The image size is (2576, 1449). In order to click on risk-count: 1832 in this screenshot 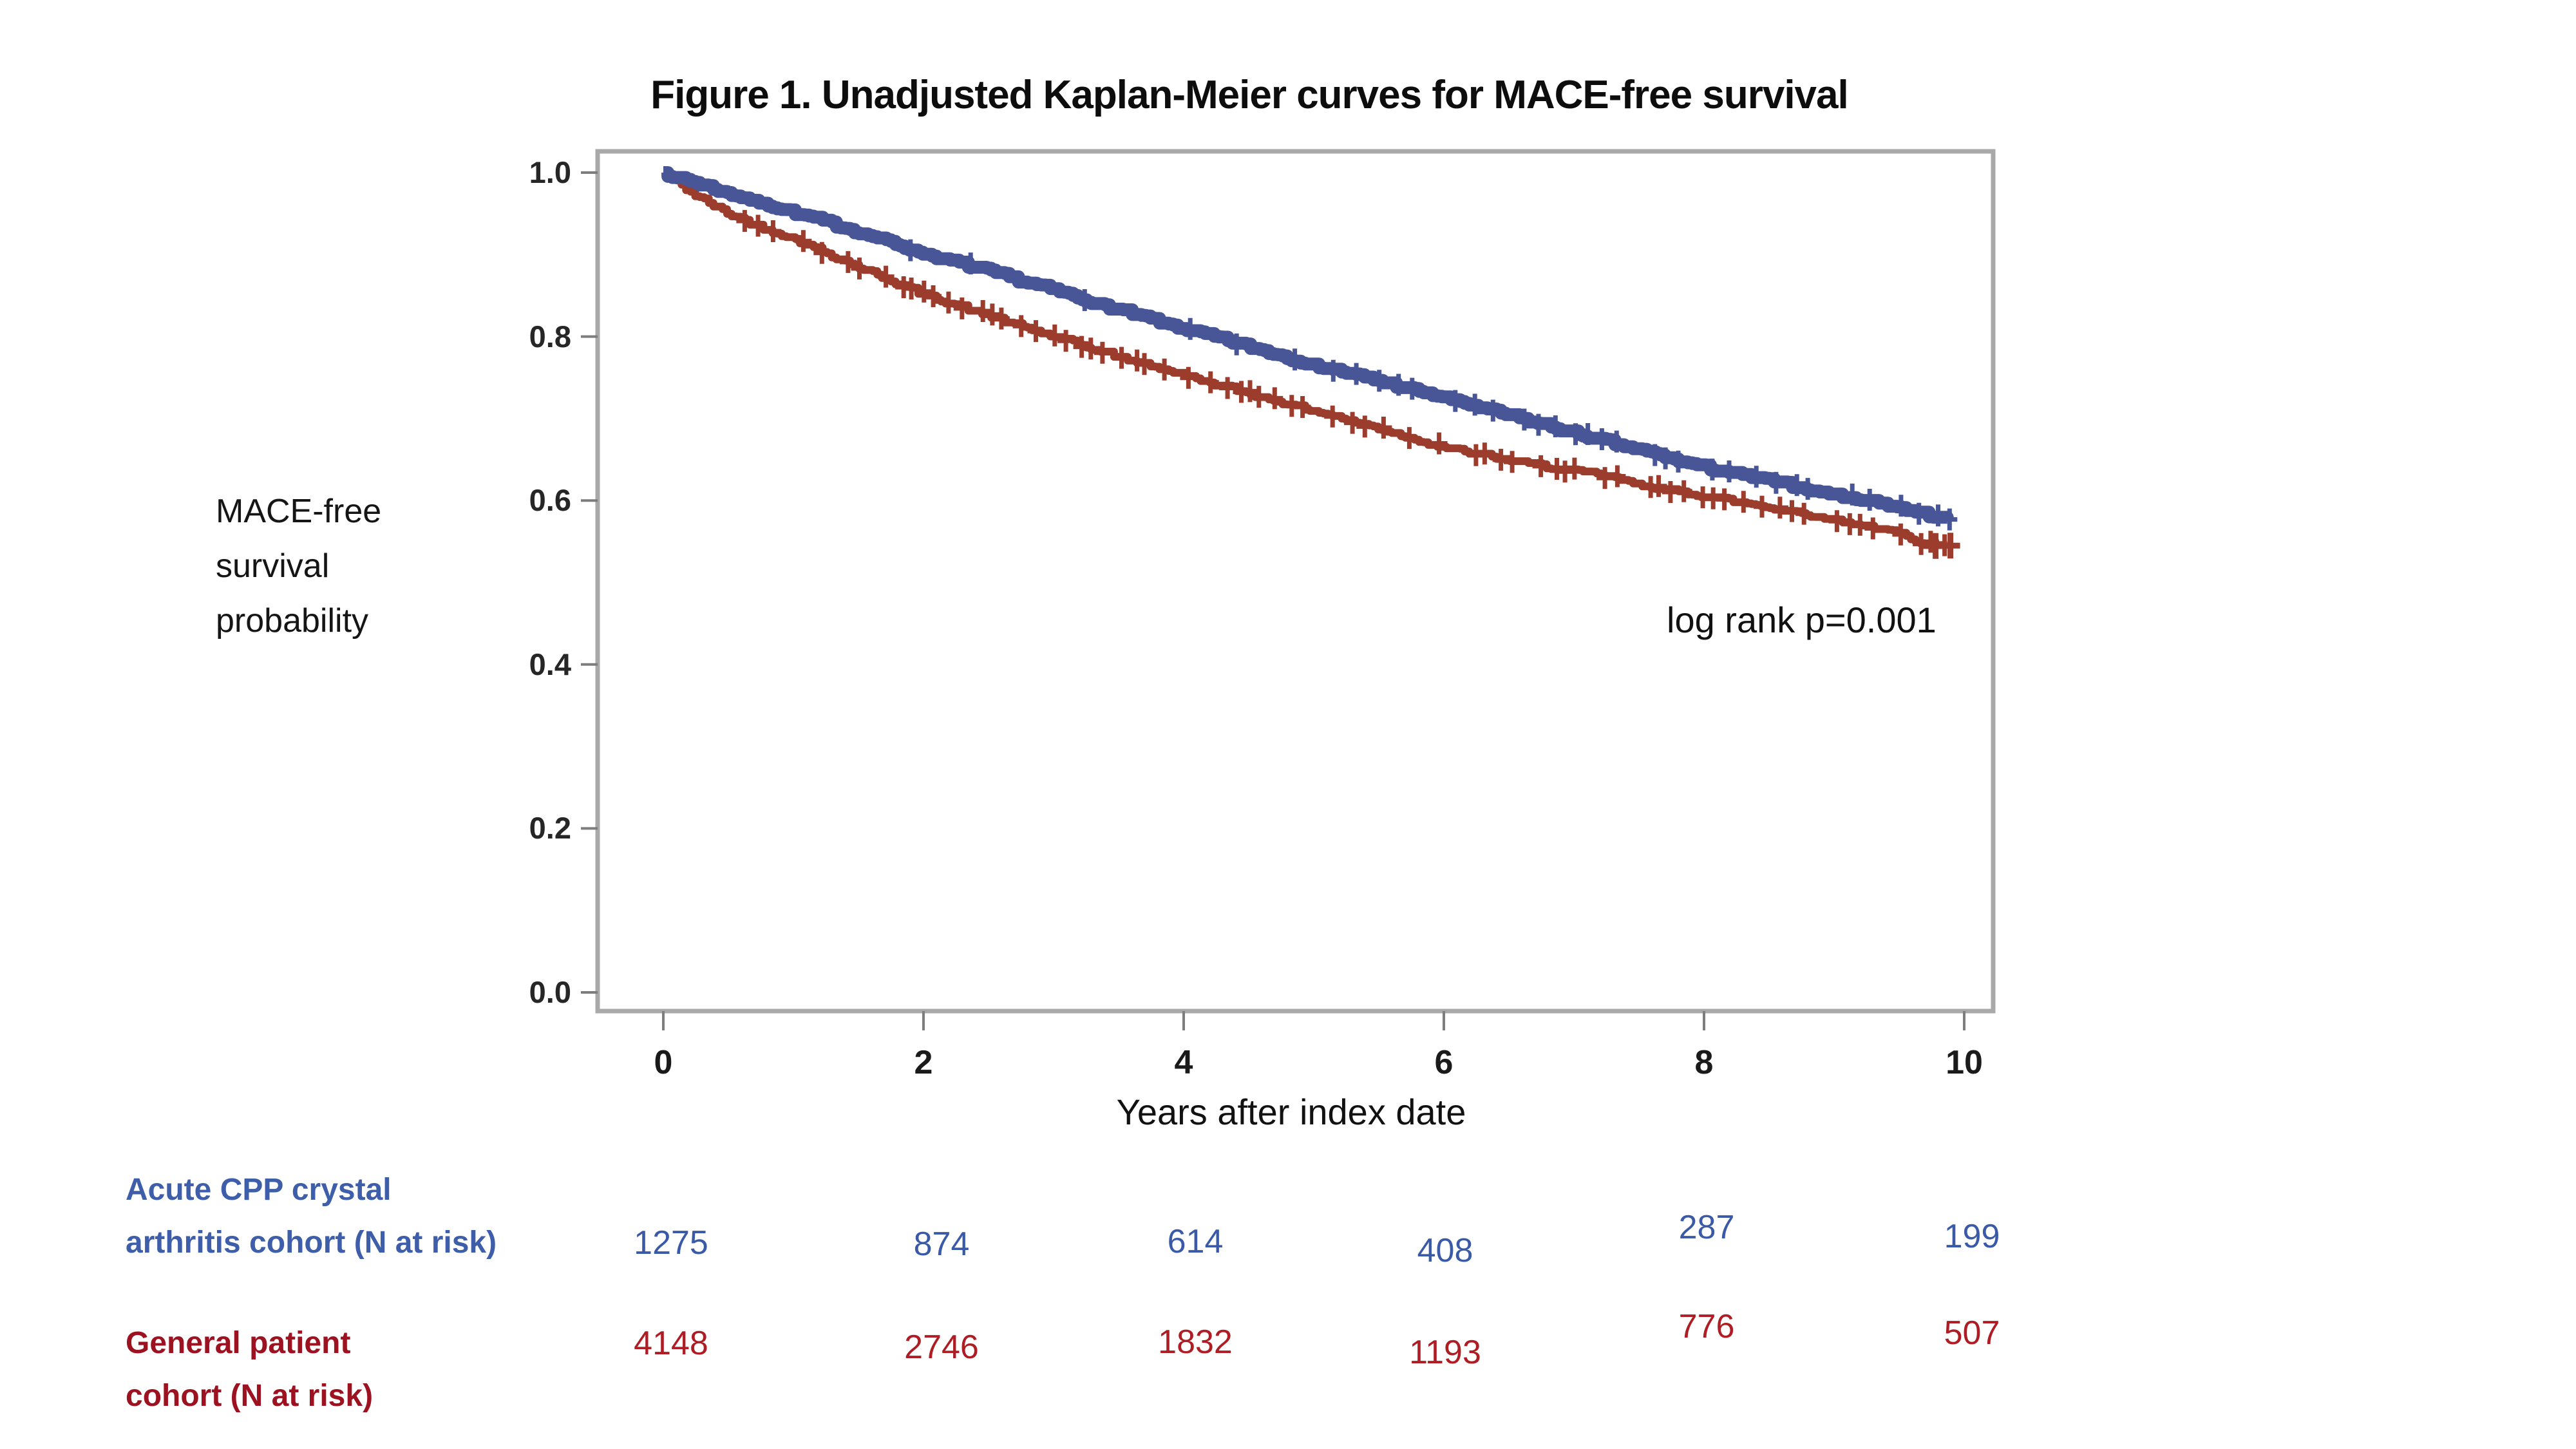, I will do `click(1195, 1342)`.